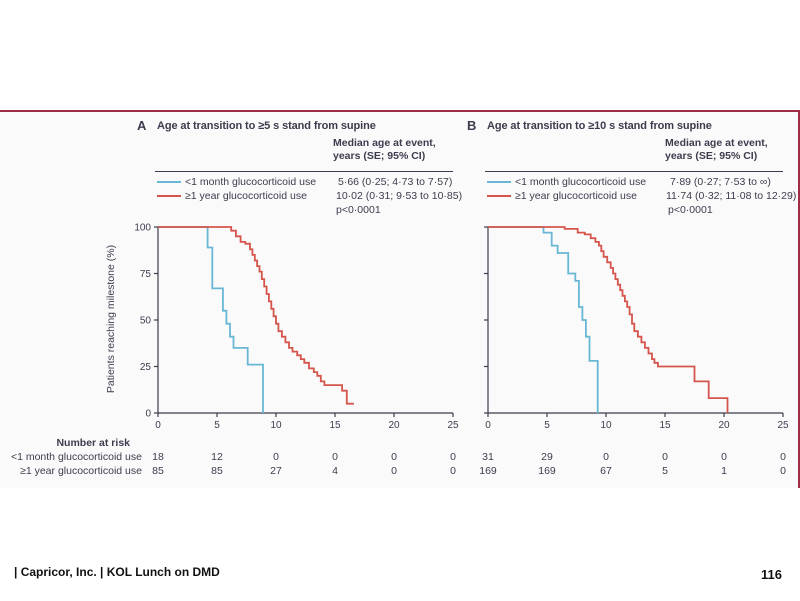  What do you see at coordinates (158, 457) in the screenshot?
I see `at-risk-value: 18` at bounding box center [158, 457].